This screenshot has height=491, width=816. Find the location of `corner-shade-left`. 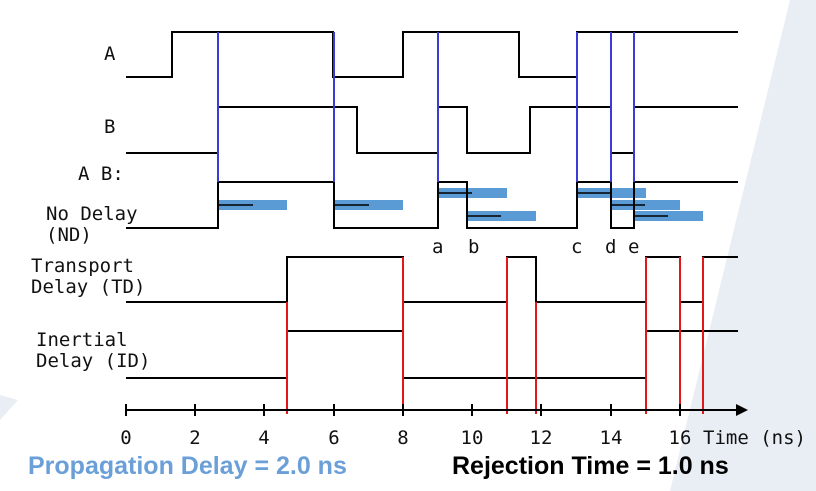

corner-shade-left is located at coordinates (9, 407).